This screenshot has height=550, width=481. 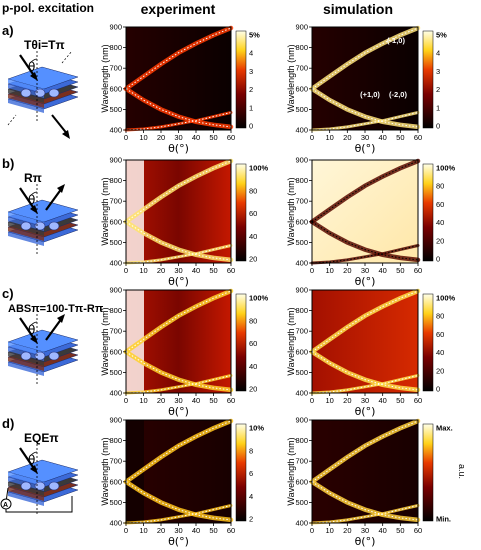 I want to click on ammeter-icon, so click(x=6, y=504).